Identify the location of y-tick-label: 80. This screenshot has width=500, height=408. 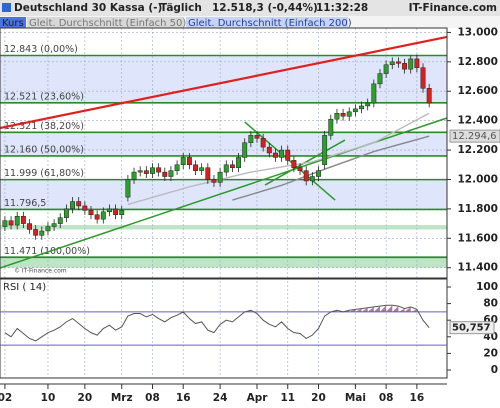
(490, 304).